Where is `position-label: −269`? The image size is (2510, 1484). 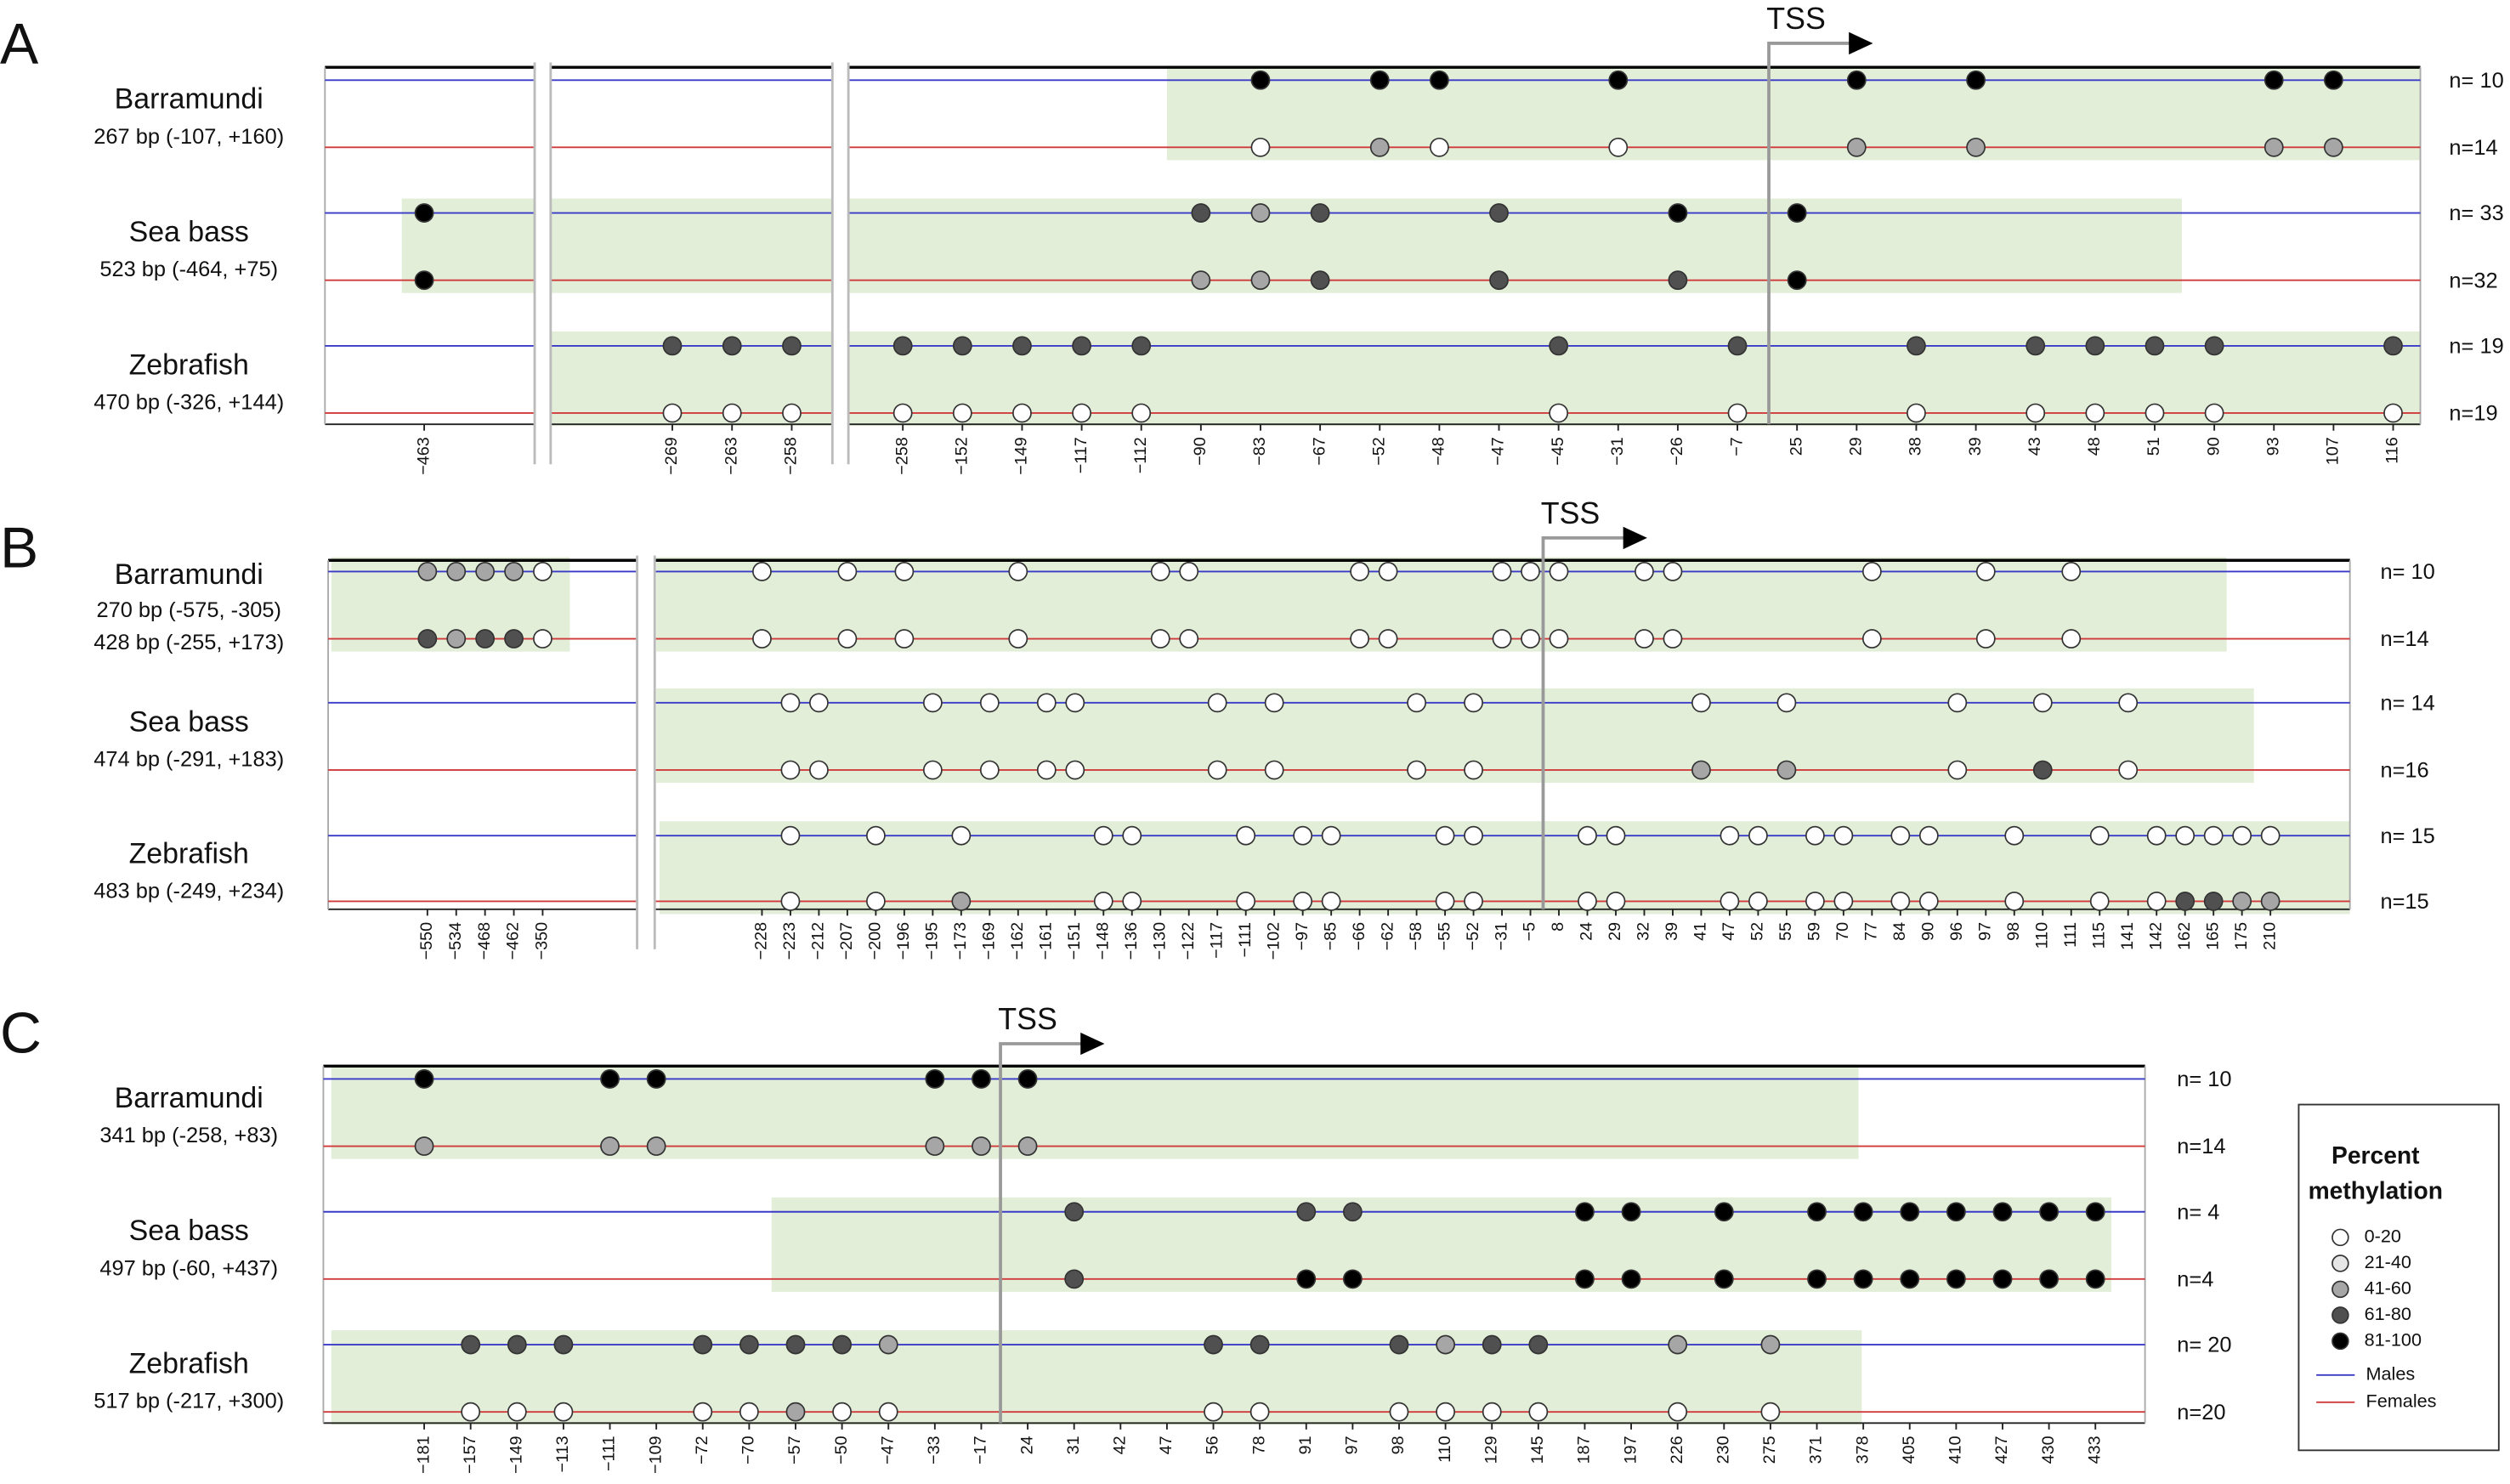
position-label: −269 is located at coordinates (671, 456).